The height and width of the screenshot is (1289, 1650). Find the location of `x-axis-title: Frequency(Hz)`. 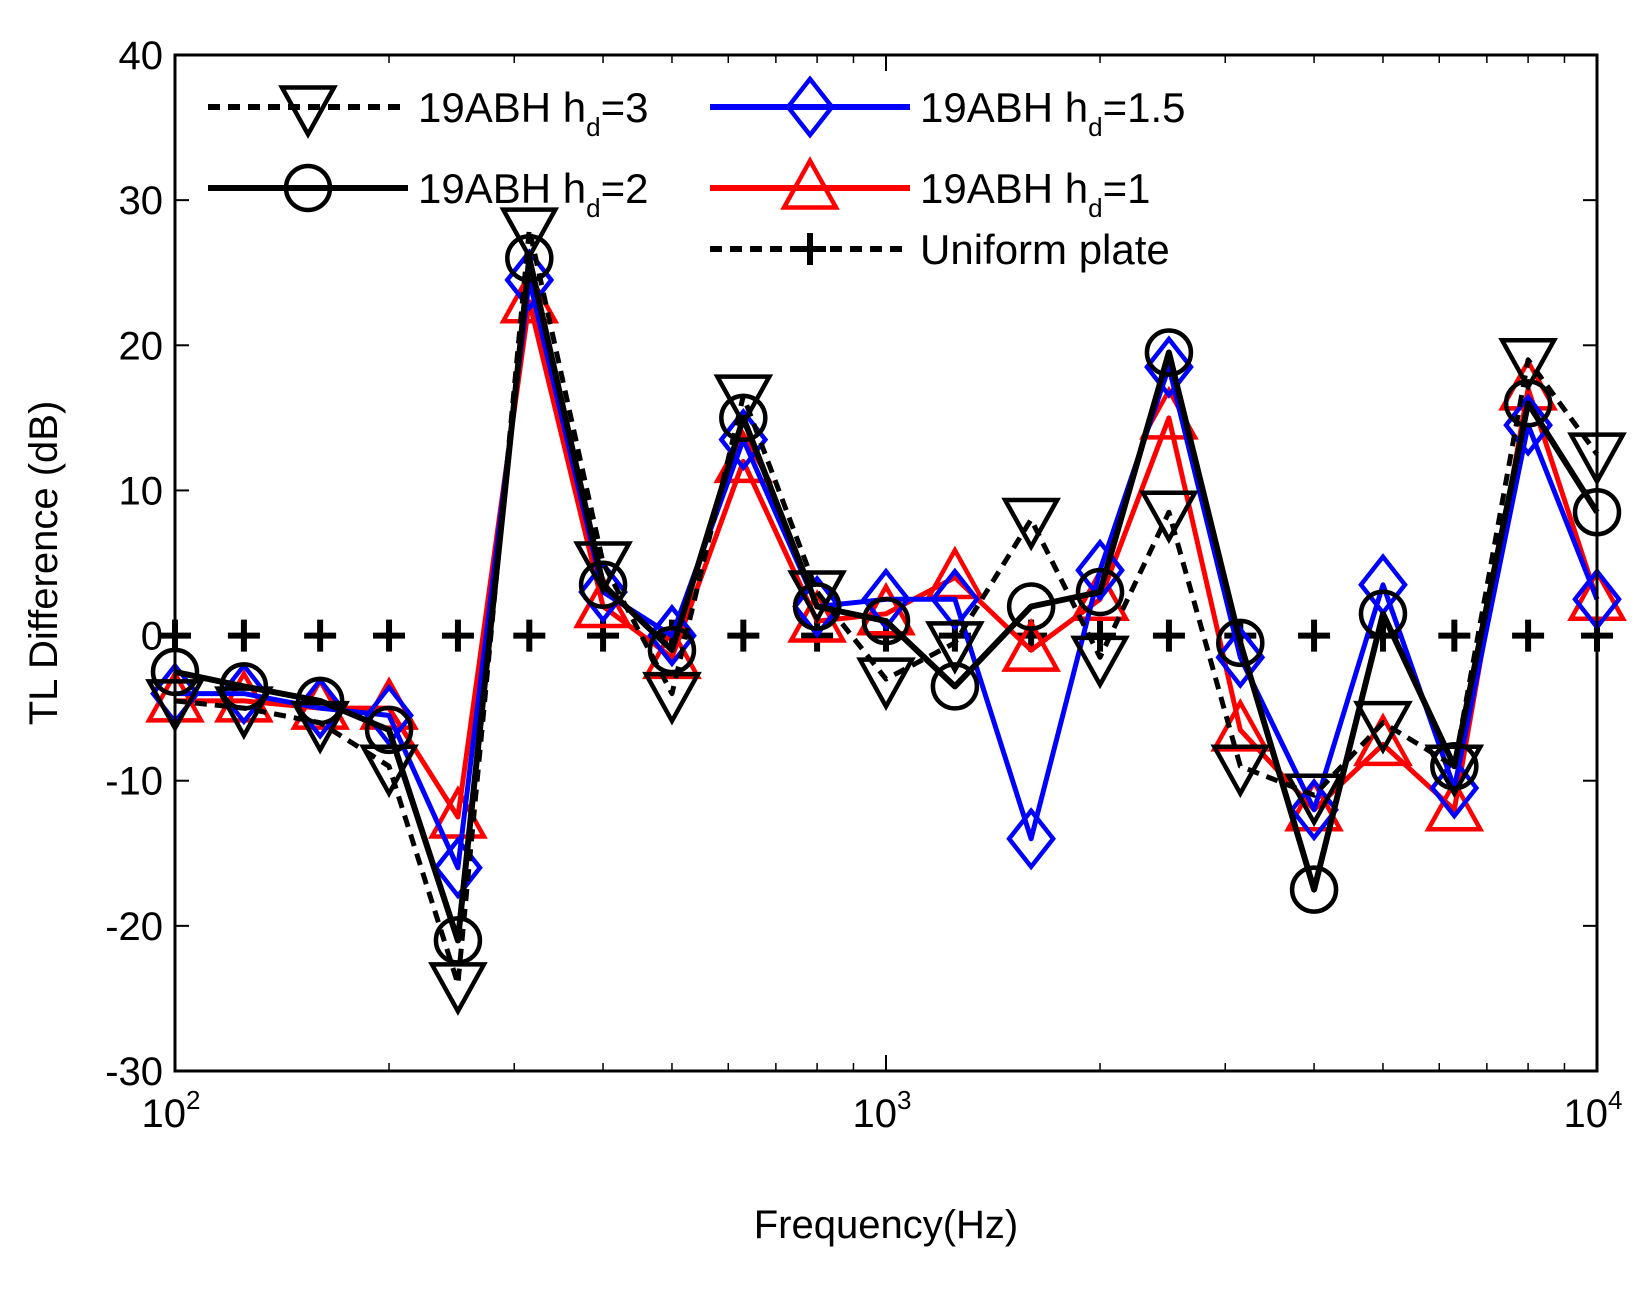

x-axis-title: Frequency(Hz) is located at coordinates (886, 1225).